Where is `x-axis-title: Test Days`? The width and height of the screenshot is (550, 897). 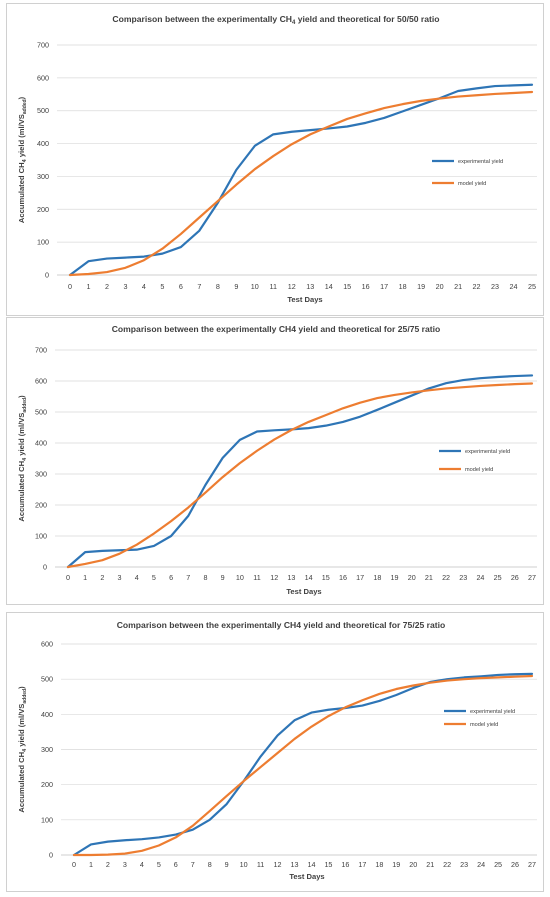
x-axis-title: Test Days is located at coordinates (303, 591).